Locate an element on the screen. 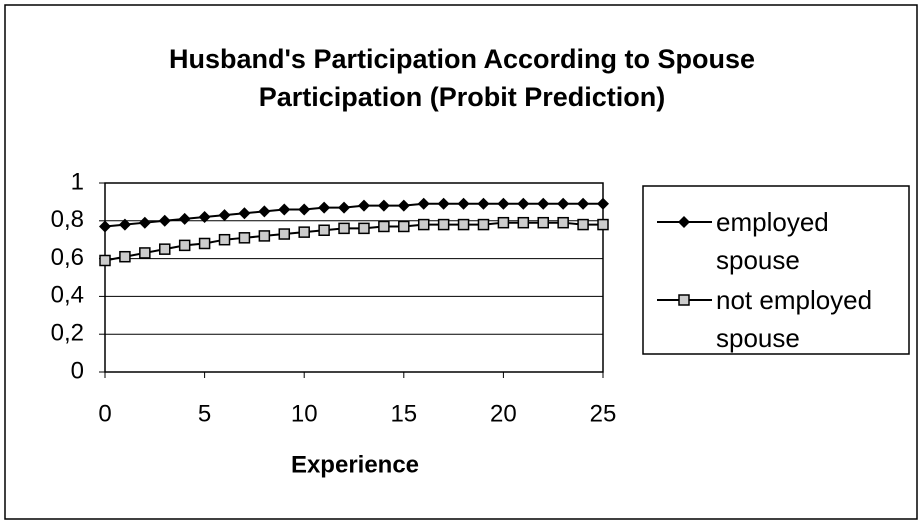 The height and width of the screenshot is (525, 924). y-tick-label: 0,4 is located at coordinates (67, 295).